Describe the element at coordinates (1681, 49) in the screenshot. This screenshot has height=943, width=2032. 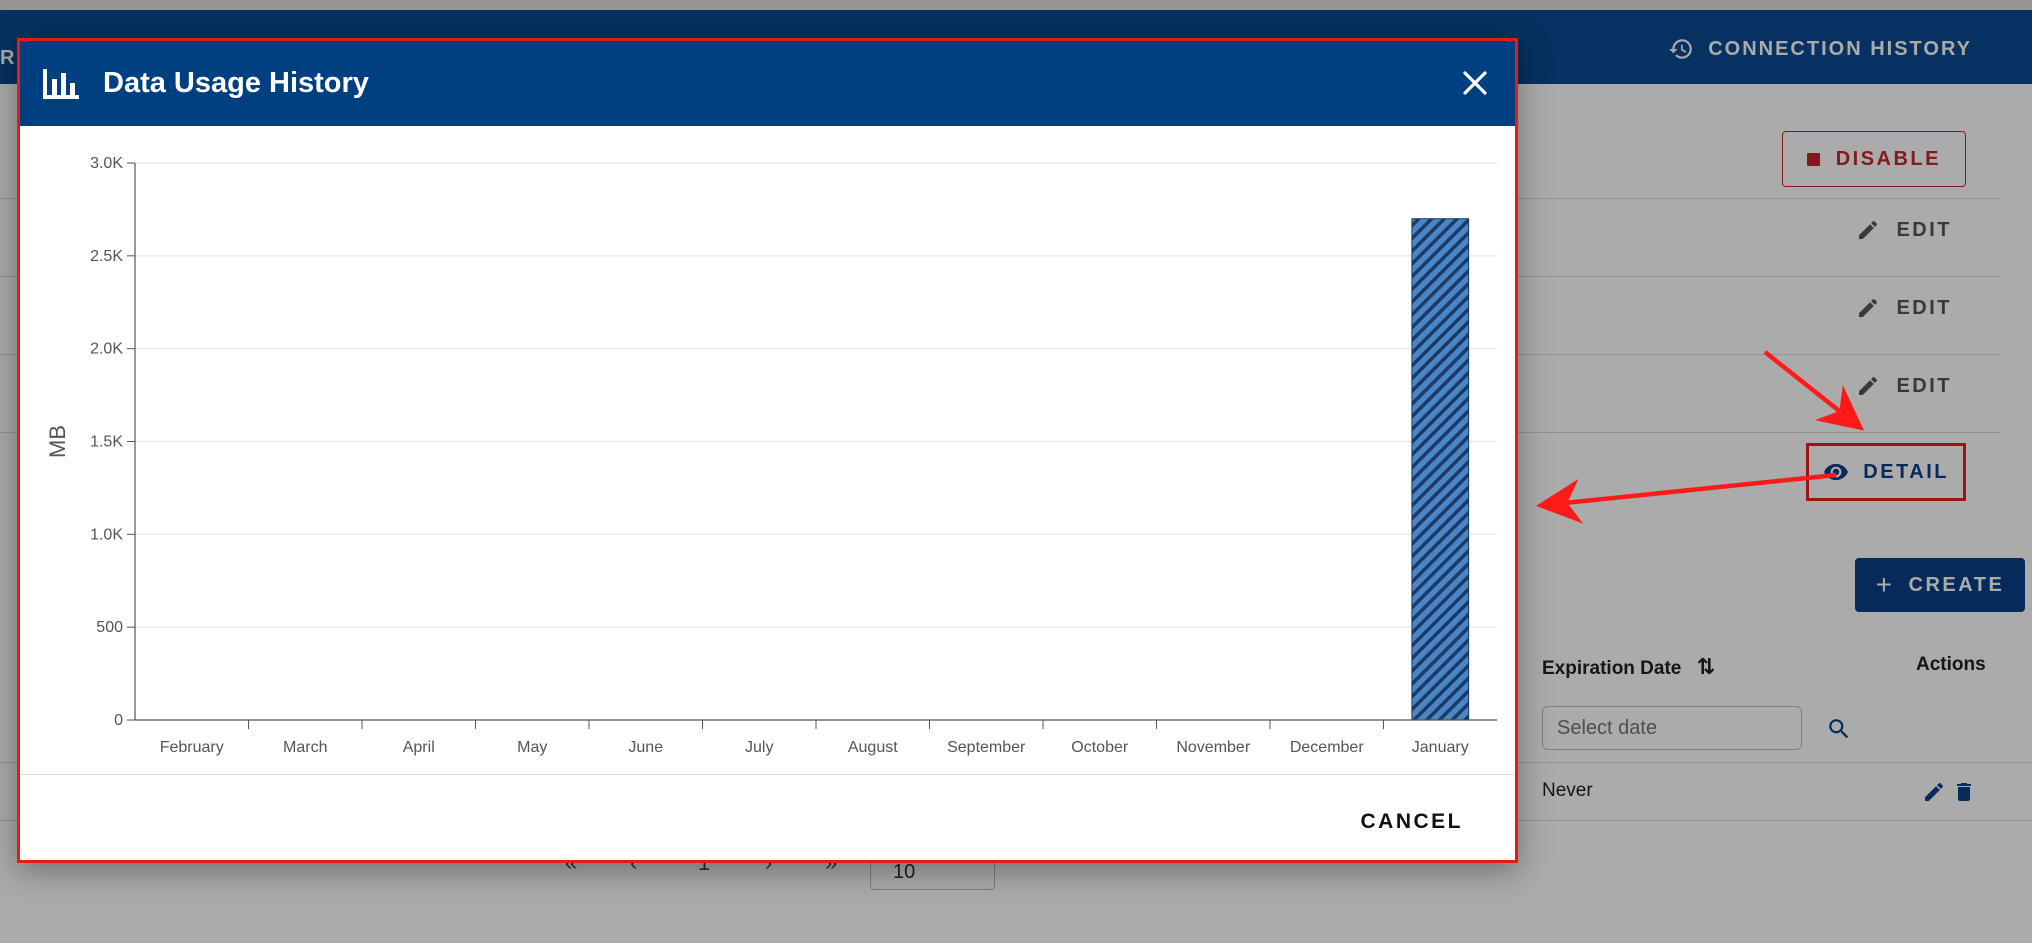
I see `history-icon` at that location.